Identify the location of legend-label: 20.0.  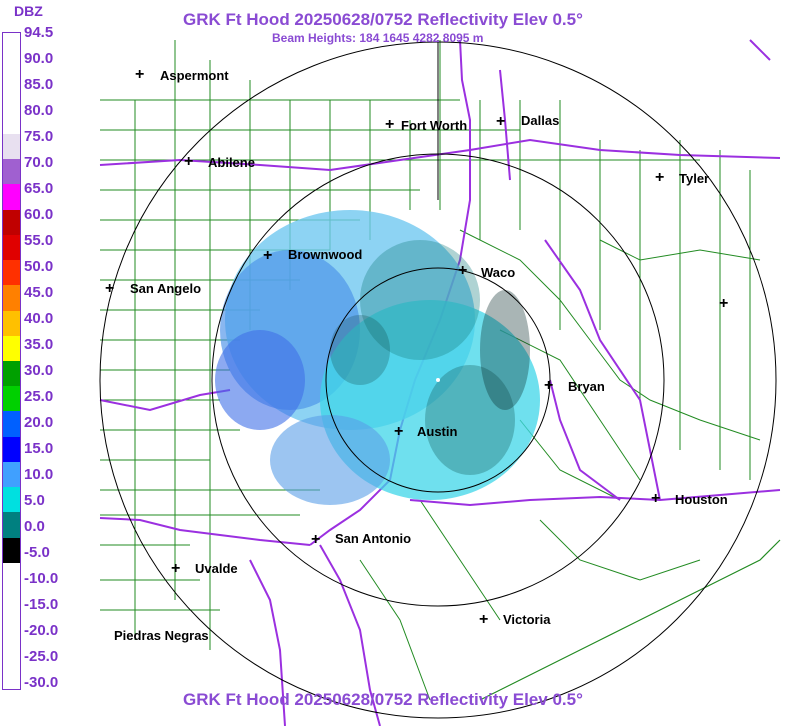
(39, 422).